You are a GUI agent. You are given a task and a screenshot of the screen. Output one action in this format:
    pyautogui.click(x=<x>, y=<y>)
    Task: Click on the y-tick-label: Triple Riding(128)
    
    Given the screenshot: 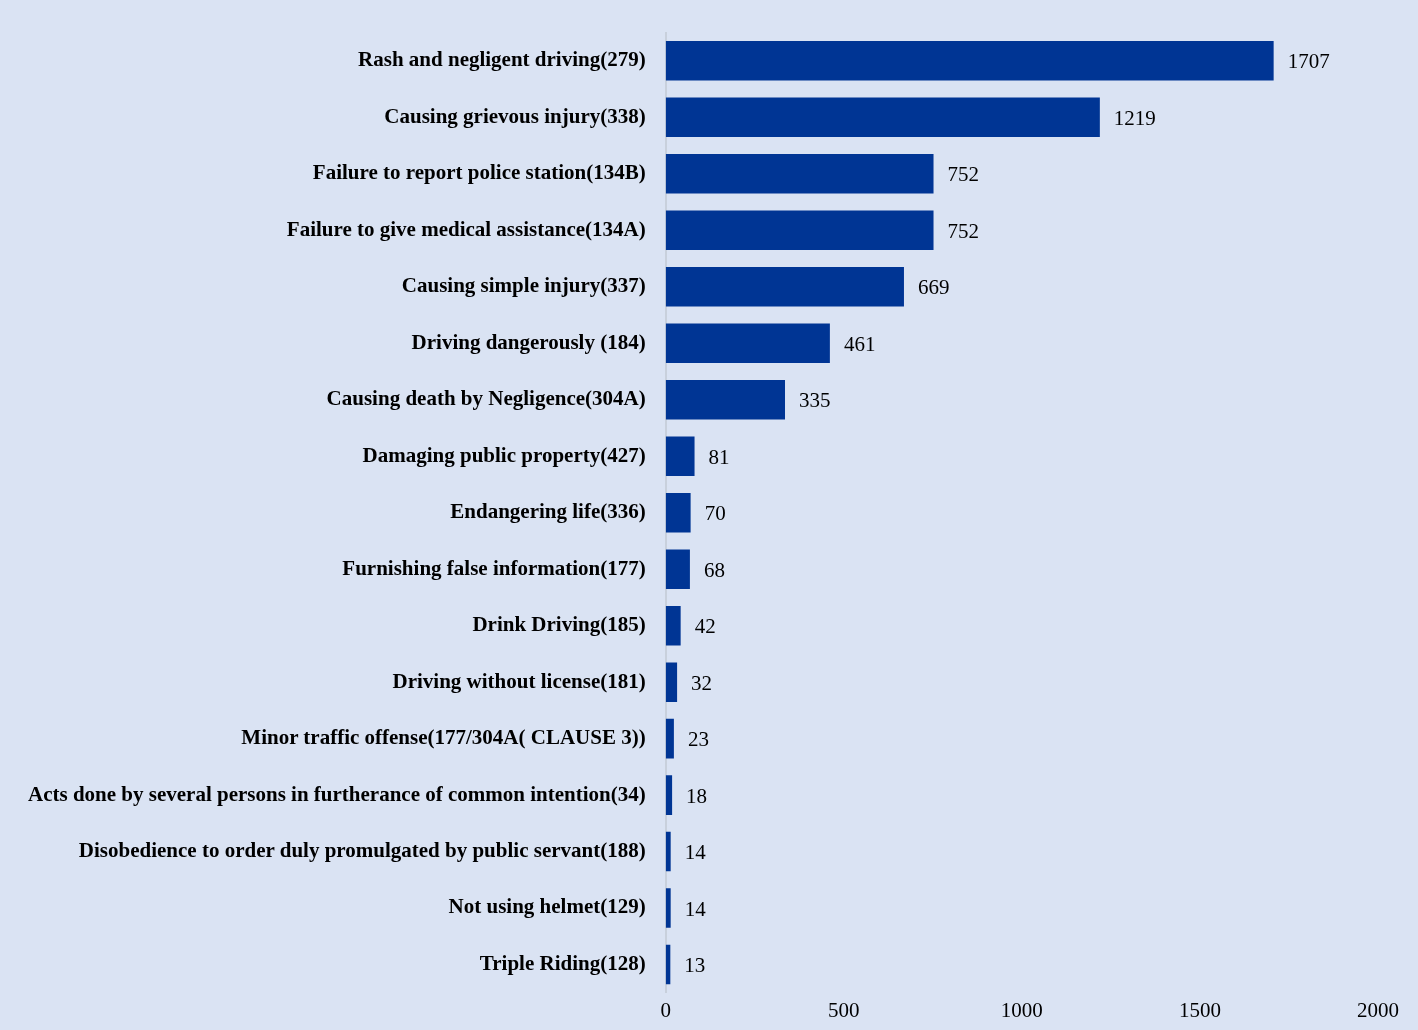 What is the action you would take?
    pyautogui.click(x=562, y=962)
    